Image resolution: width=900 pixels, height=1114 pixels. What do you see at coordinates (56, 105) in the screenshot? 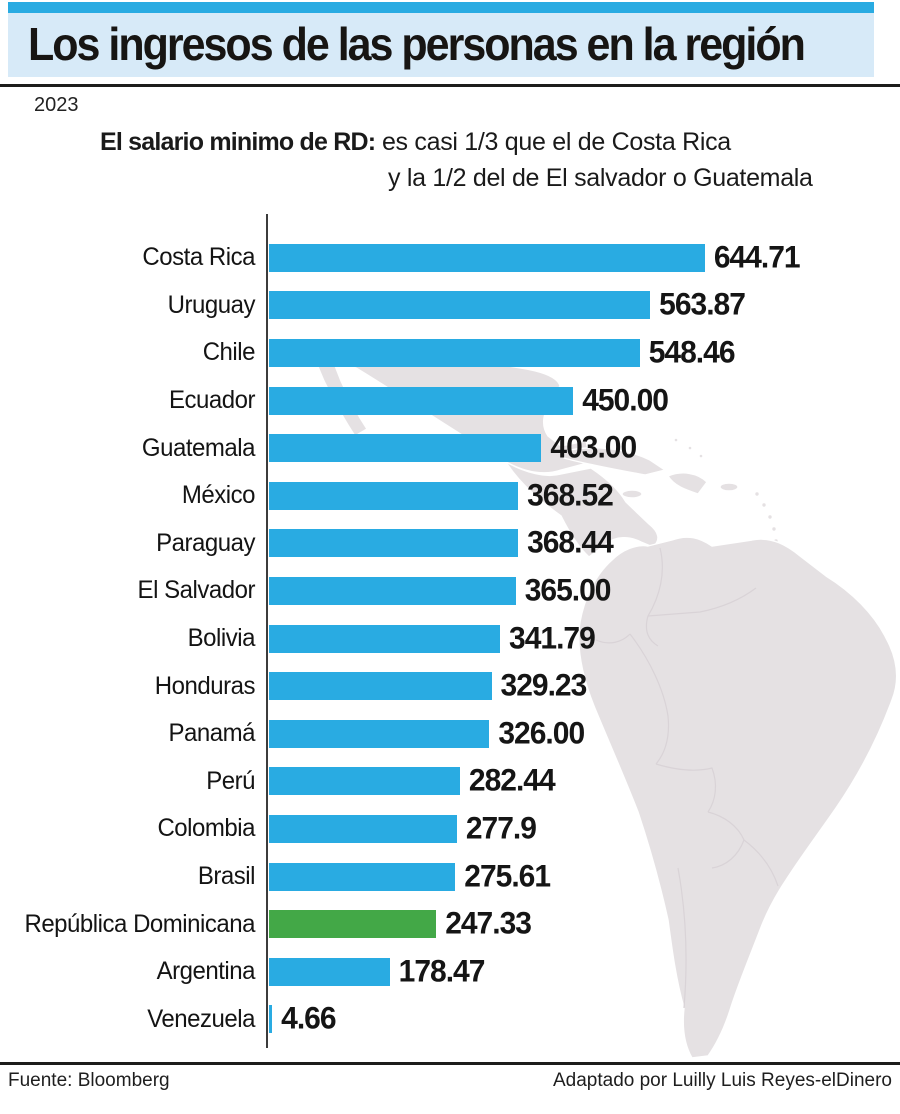
I see `year-label: 2023` at bounding box center [56, 105].